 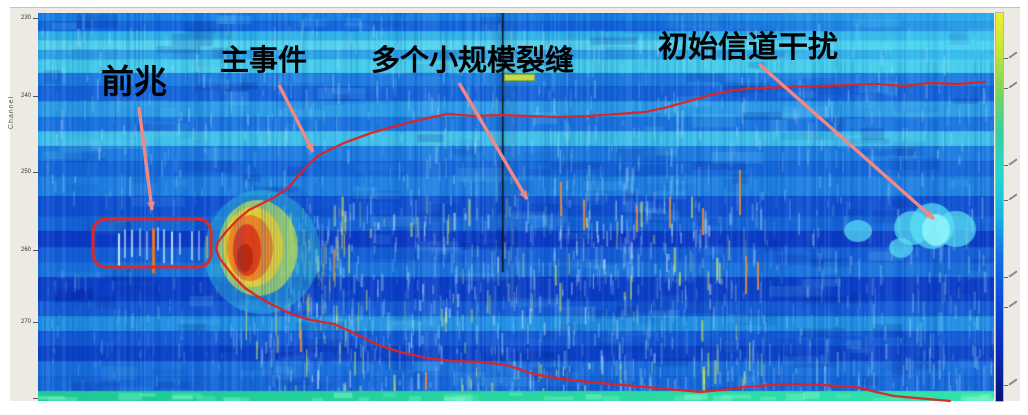 I want to click on label-small-fractures: 多个小规模裂缝, so click(x=473, y=61).